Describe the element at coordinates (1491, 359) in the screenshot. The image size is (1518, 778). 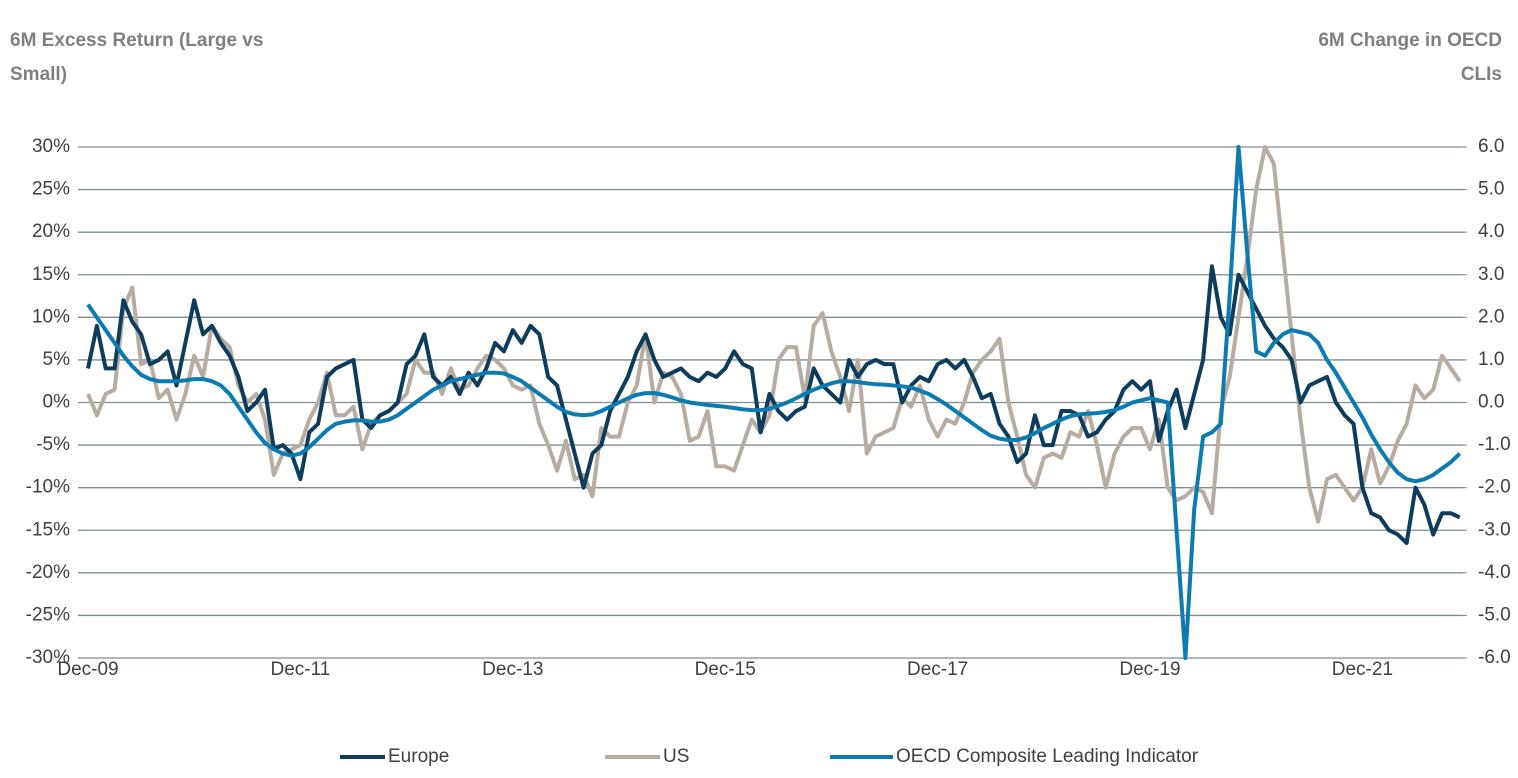
I see `y2-tick-label: 1.0` at that location.